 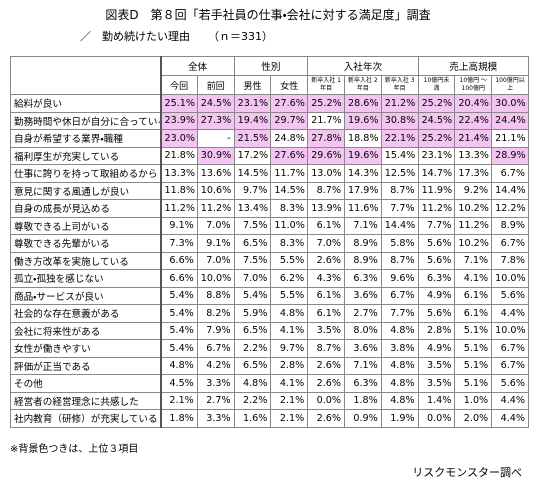 I want to click on value-cell: 3.8%, so click(x=399, y=348).